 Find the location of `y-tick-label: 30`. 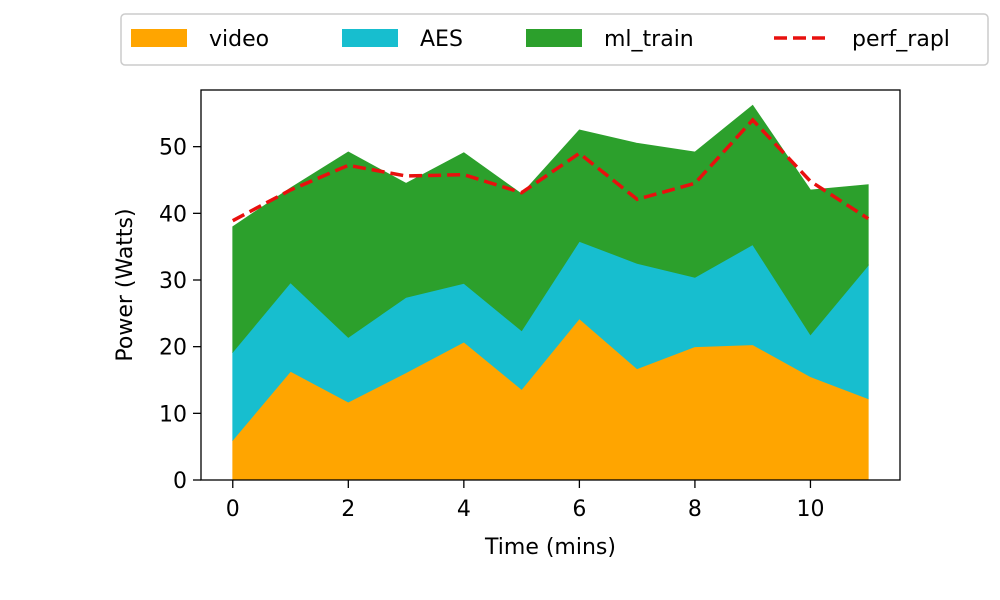

y-tick-label: 30 is located at coordinates (173, 281).